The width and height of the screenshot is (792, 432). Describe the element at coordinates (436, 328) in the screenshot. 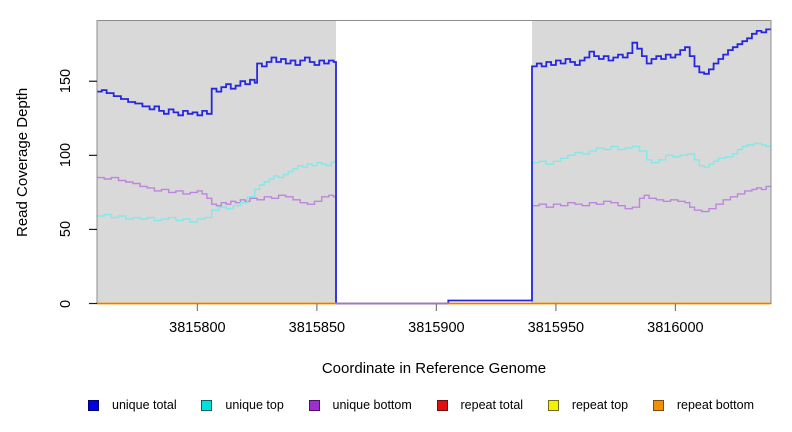

I see `x-tick-label: 3815900` at that location.